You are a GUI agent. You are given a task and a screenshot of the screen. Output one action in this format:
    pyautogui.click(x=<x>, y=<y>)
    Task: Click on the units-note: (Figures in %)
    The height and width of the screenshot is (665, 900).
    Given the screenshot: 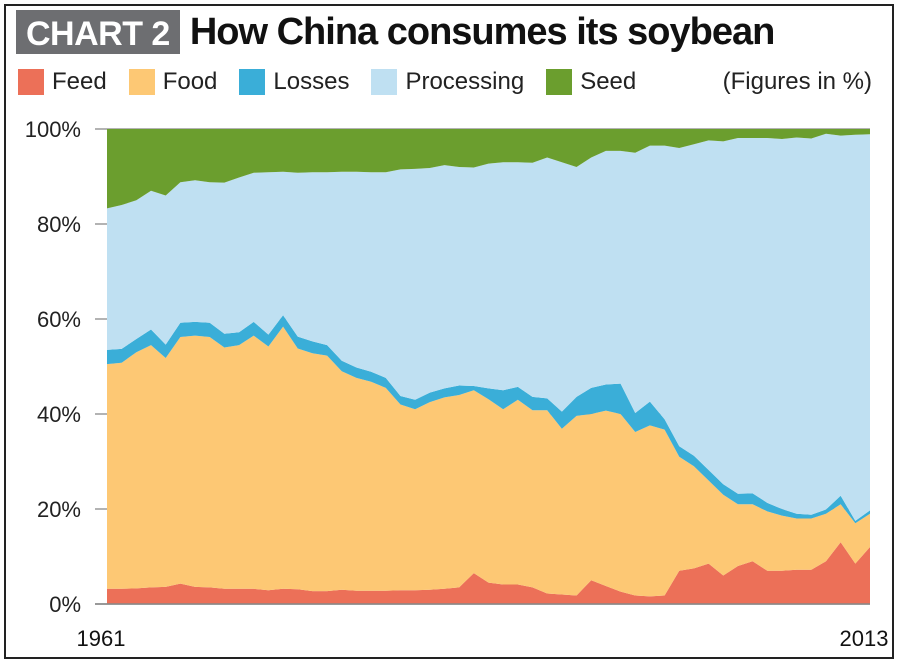 What is the action you would take?
    pyautogui.click(x=797, y=81)
    